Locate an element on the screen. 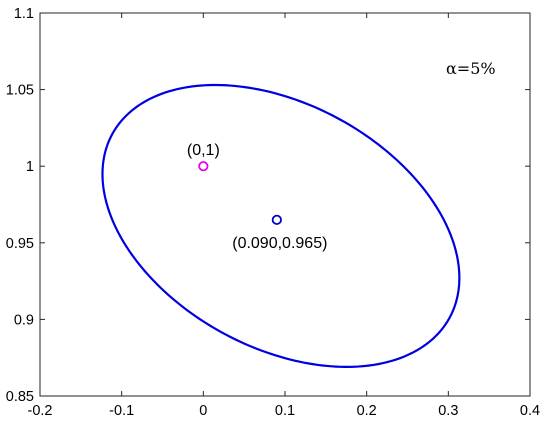  data-point-label: (0.090,0.965) is located at coordinates (279, 243).